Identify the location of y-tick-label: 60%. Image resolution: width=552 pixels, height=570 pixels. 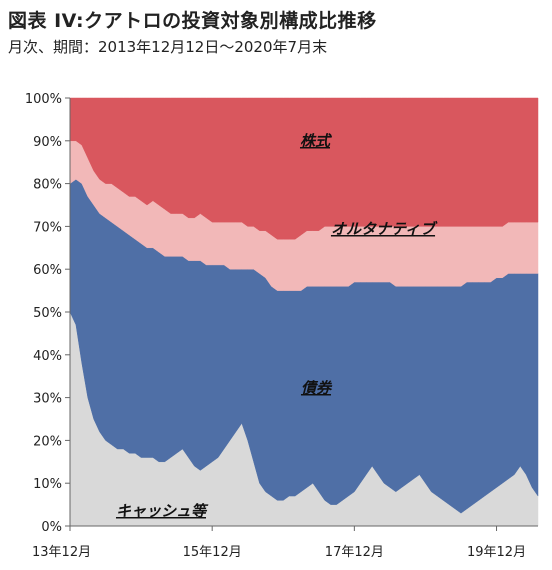
(47, 270).